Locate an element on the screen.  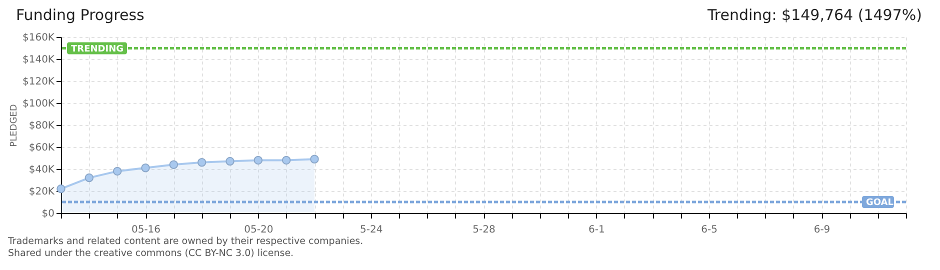
text: Shared under the creative commons (CC BY-NC 3.0) license. is located at coordinates (151, 254).